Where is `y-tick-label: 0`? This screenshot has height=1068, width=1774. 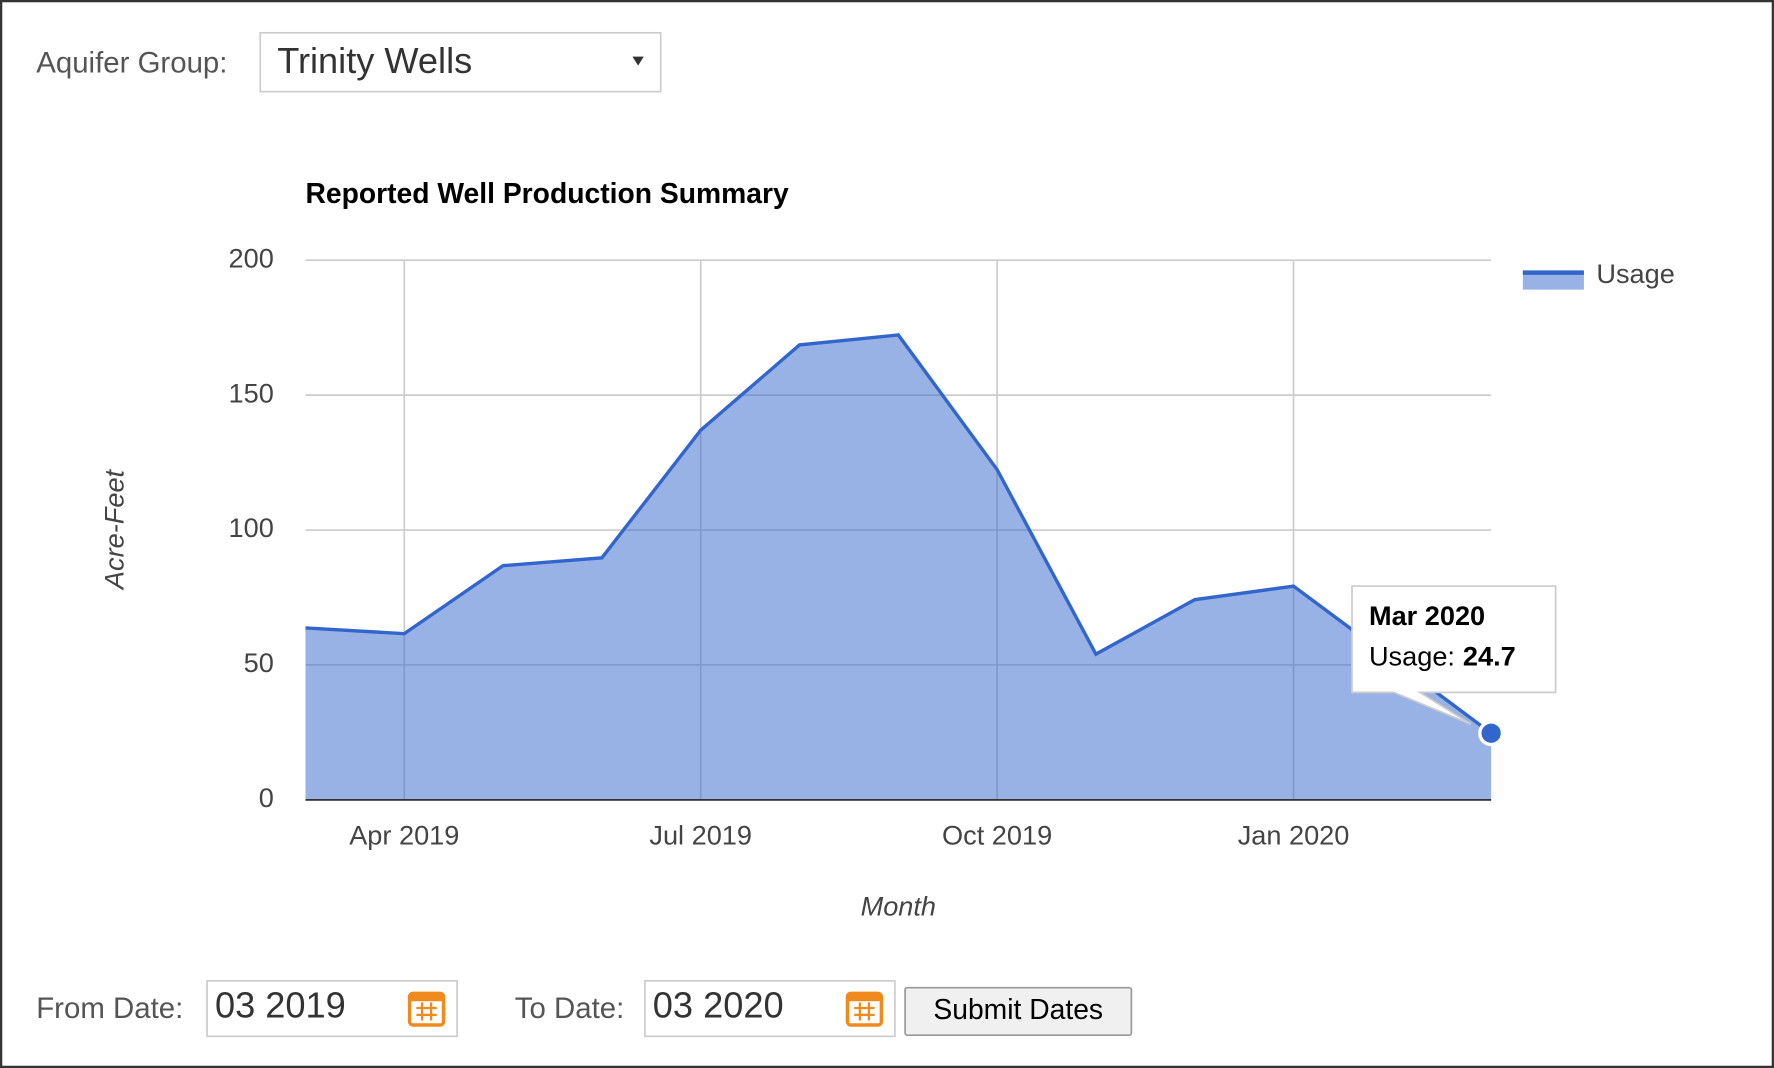
y-tick-label: 0 is located at coordinates (266, 797).